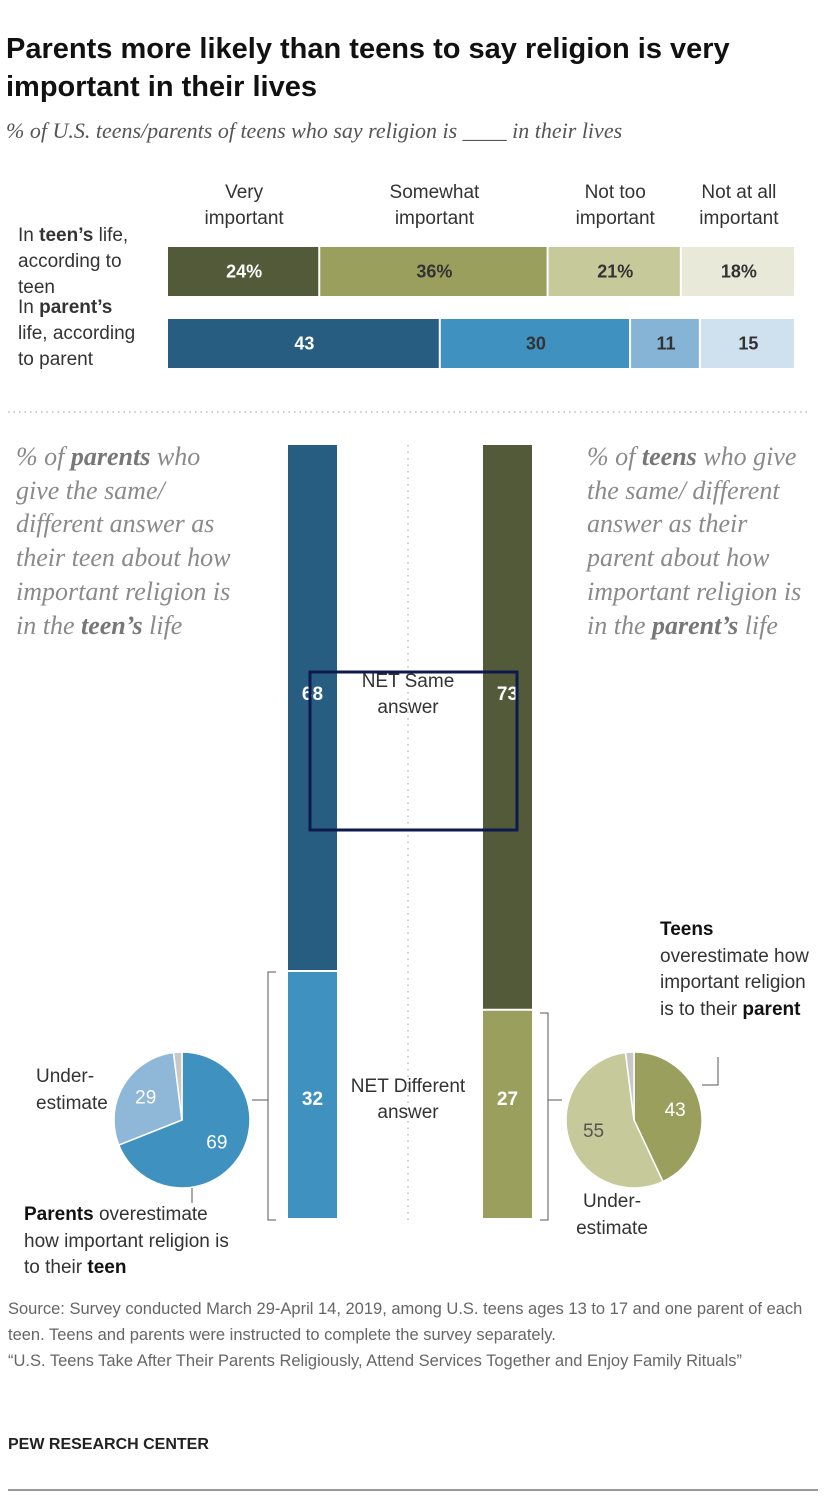  Describe the element at coordinates (687, 929) in the screenshot. I see `bold-text: Teens` at that location.